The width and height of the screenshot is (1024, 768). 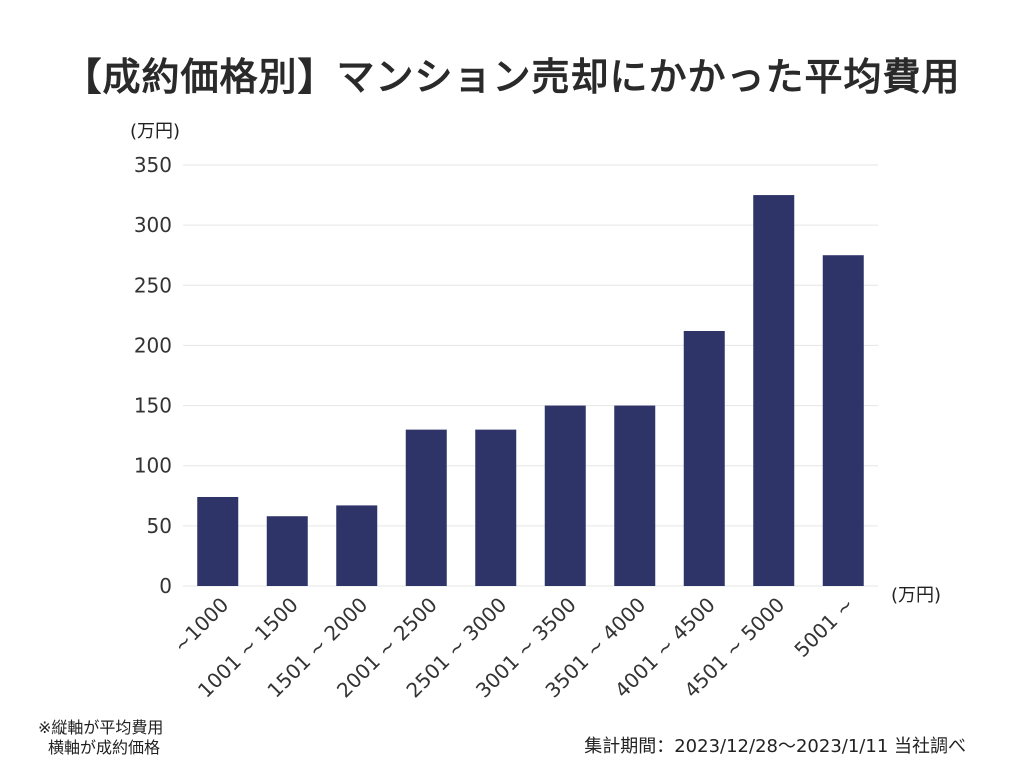 What do you see at coordinates (200, 625) in the screenshot?
I see `x-tick-label: ~1000` at bounding box center [200, 625].